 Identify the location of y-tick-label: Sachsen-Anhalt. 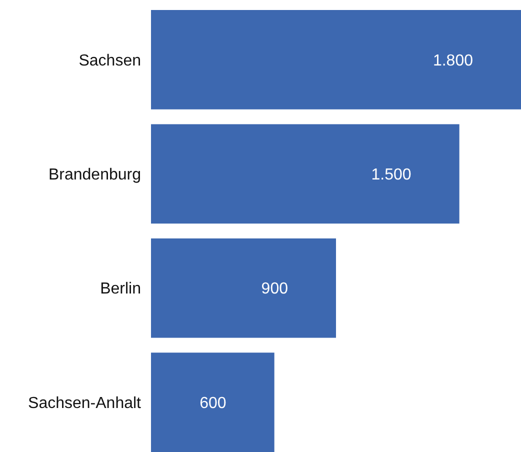
(85, 403).